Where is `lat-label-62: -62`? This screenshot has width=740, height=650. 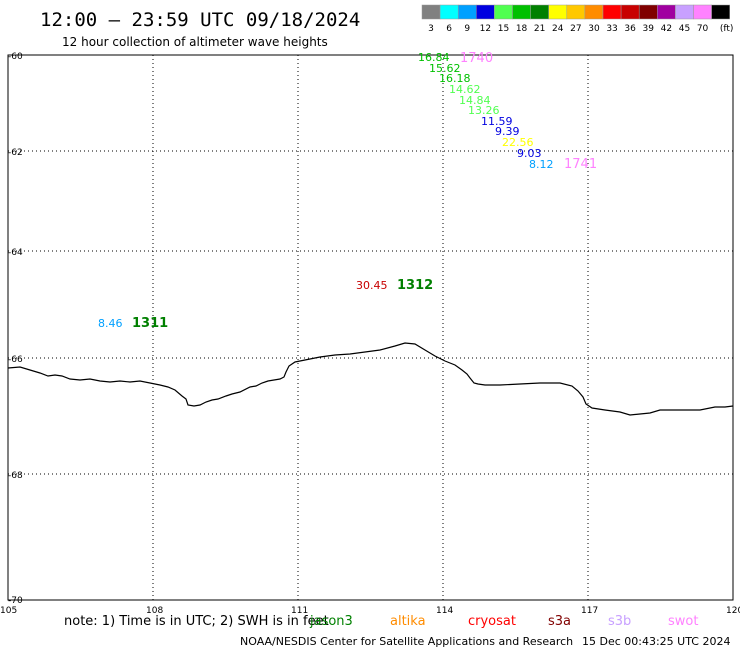 lat-label-62: -62 is located at coordinates (15, 153).